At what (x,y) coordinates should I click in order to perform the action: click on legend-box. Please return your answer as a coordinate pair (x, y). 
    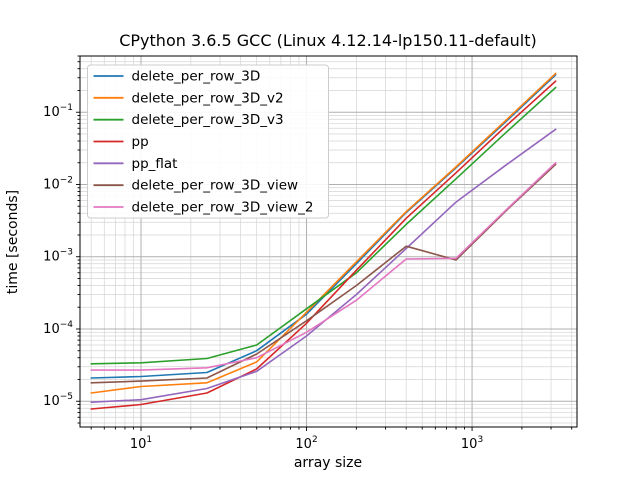
    Looking at the image, I should click on (208, 141).